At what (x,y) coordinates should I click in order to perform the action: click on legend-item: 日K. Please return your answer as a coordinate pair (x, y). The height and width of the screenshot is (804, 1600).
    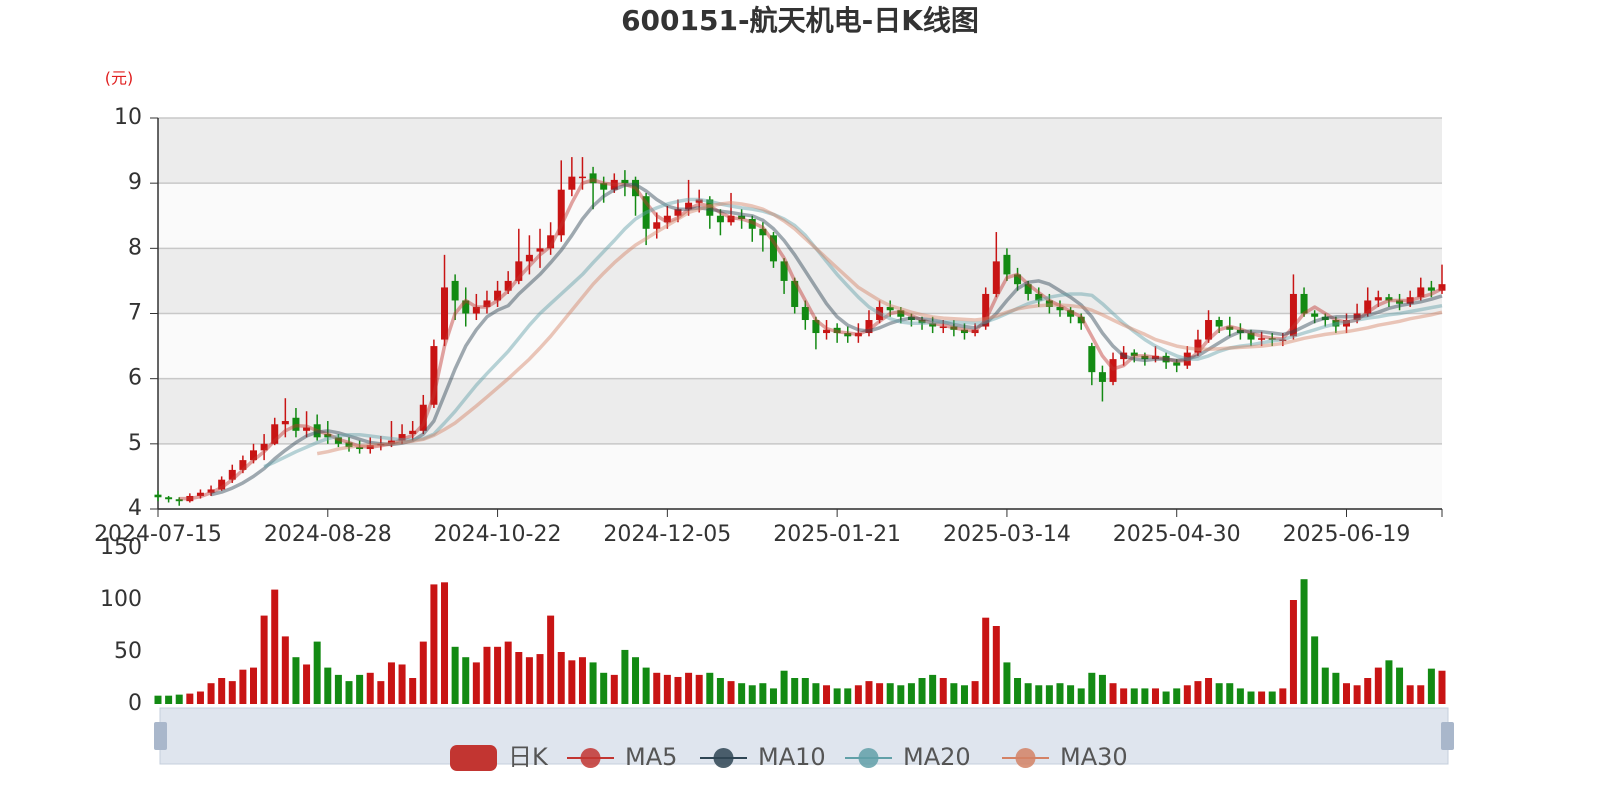
    Looking at the image, I should click on (499, 757).